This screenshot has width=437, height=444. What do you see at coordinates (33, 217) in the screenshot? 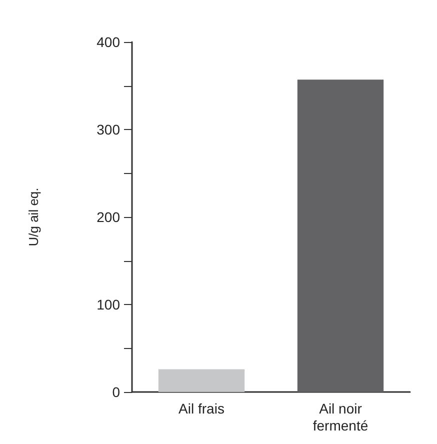
I see `y-axis-title: U/g ail eq.` at bounding box center [33, 217].